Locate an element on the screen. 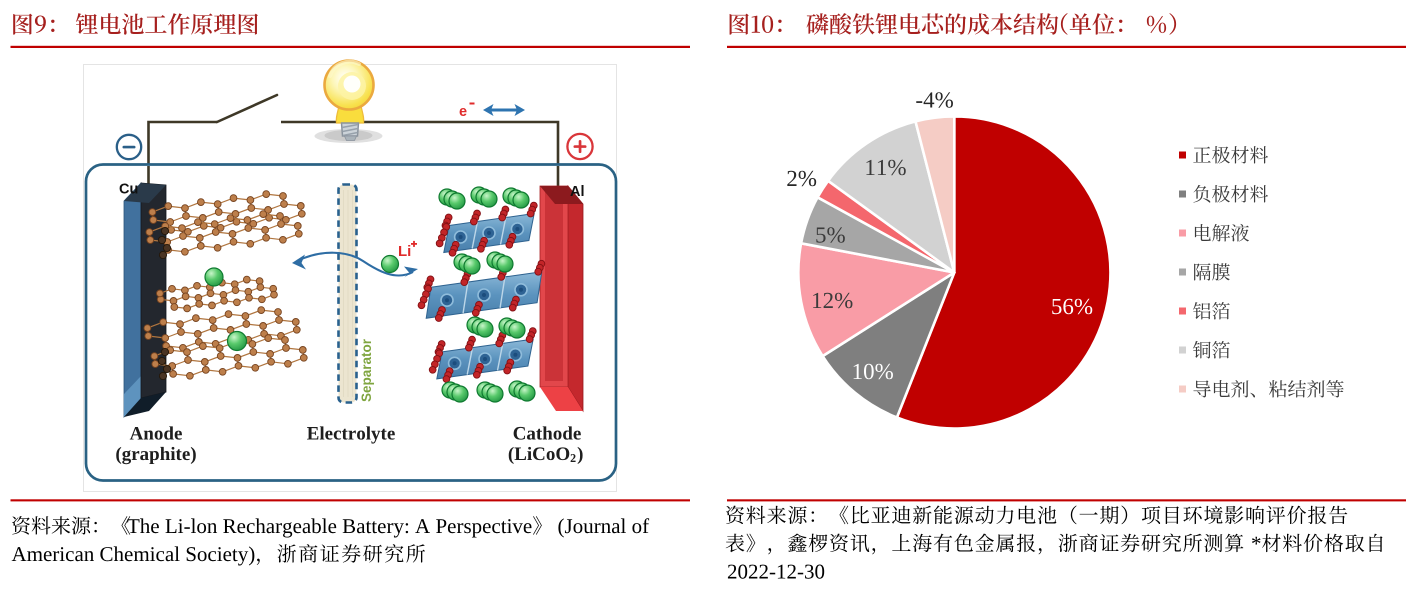 The width and height of the screenshot is (1416, 593). svg-text: Separator is located at coordinates (366, 370).